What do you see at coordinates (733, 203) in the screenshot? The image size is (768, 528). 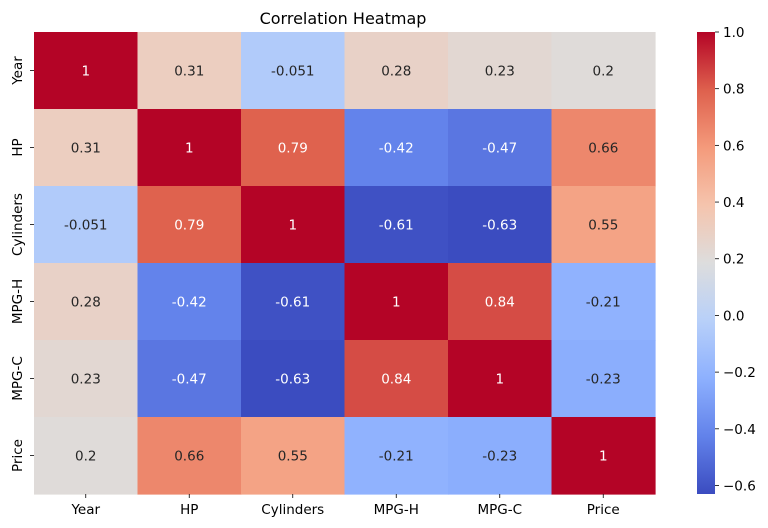 I see `colorbar-tick-label: 0.4` at bounding box center [733, 203].